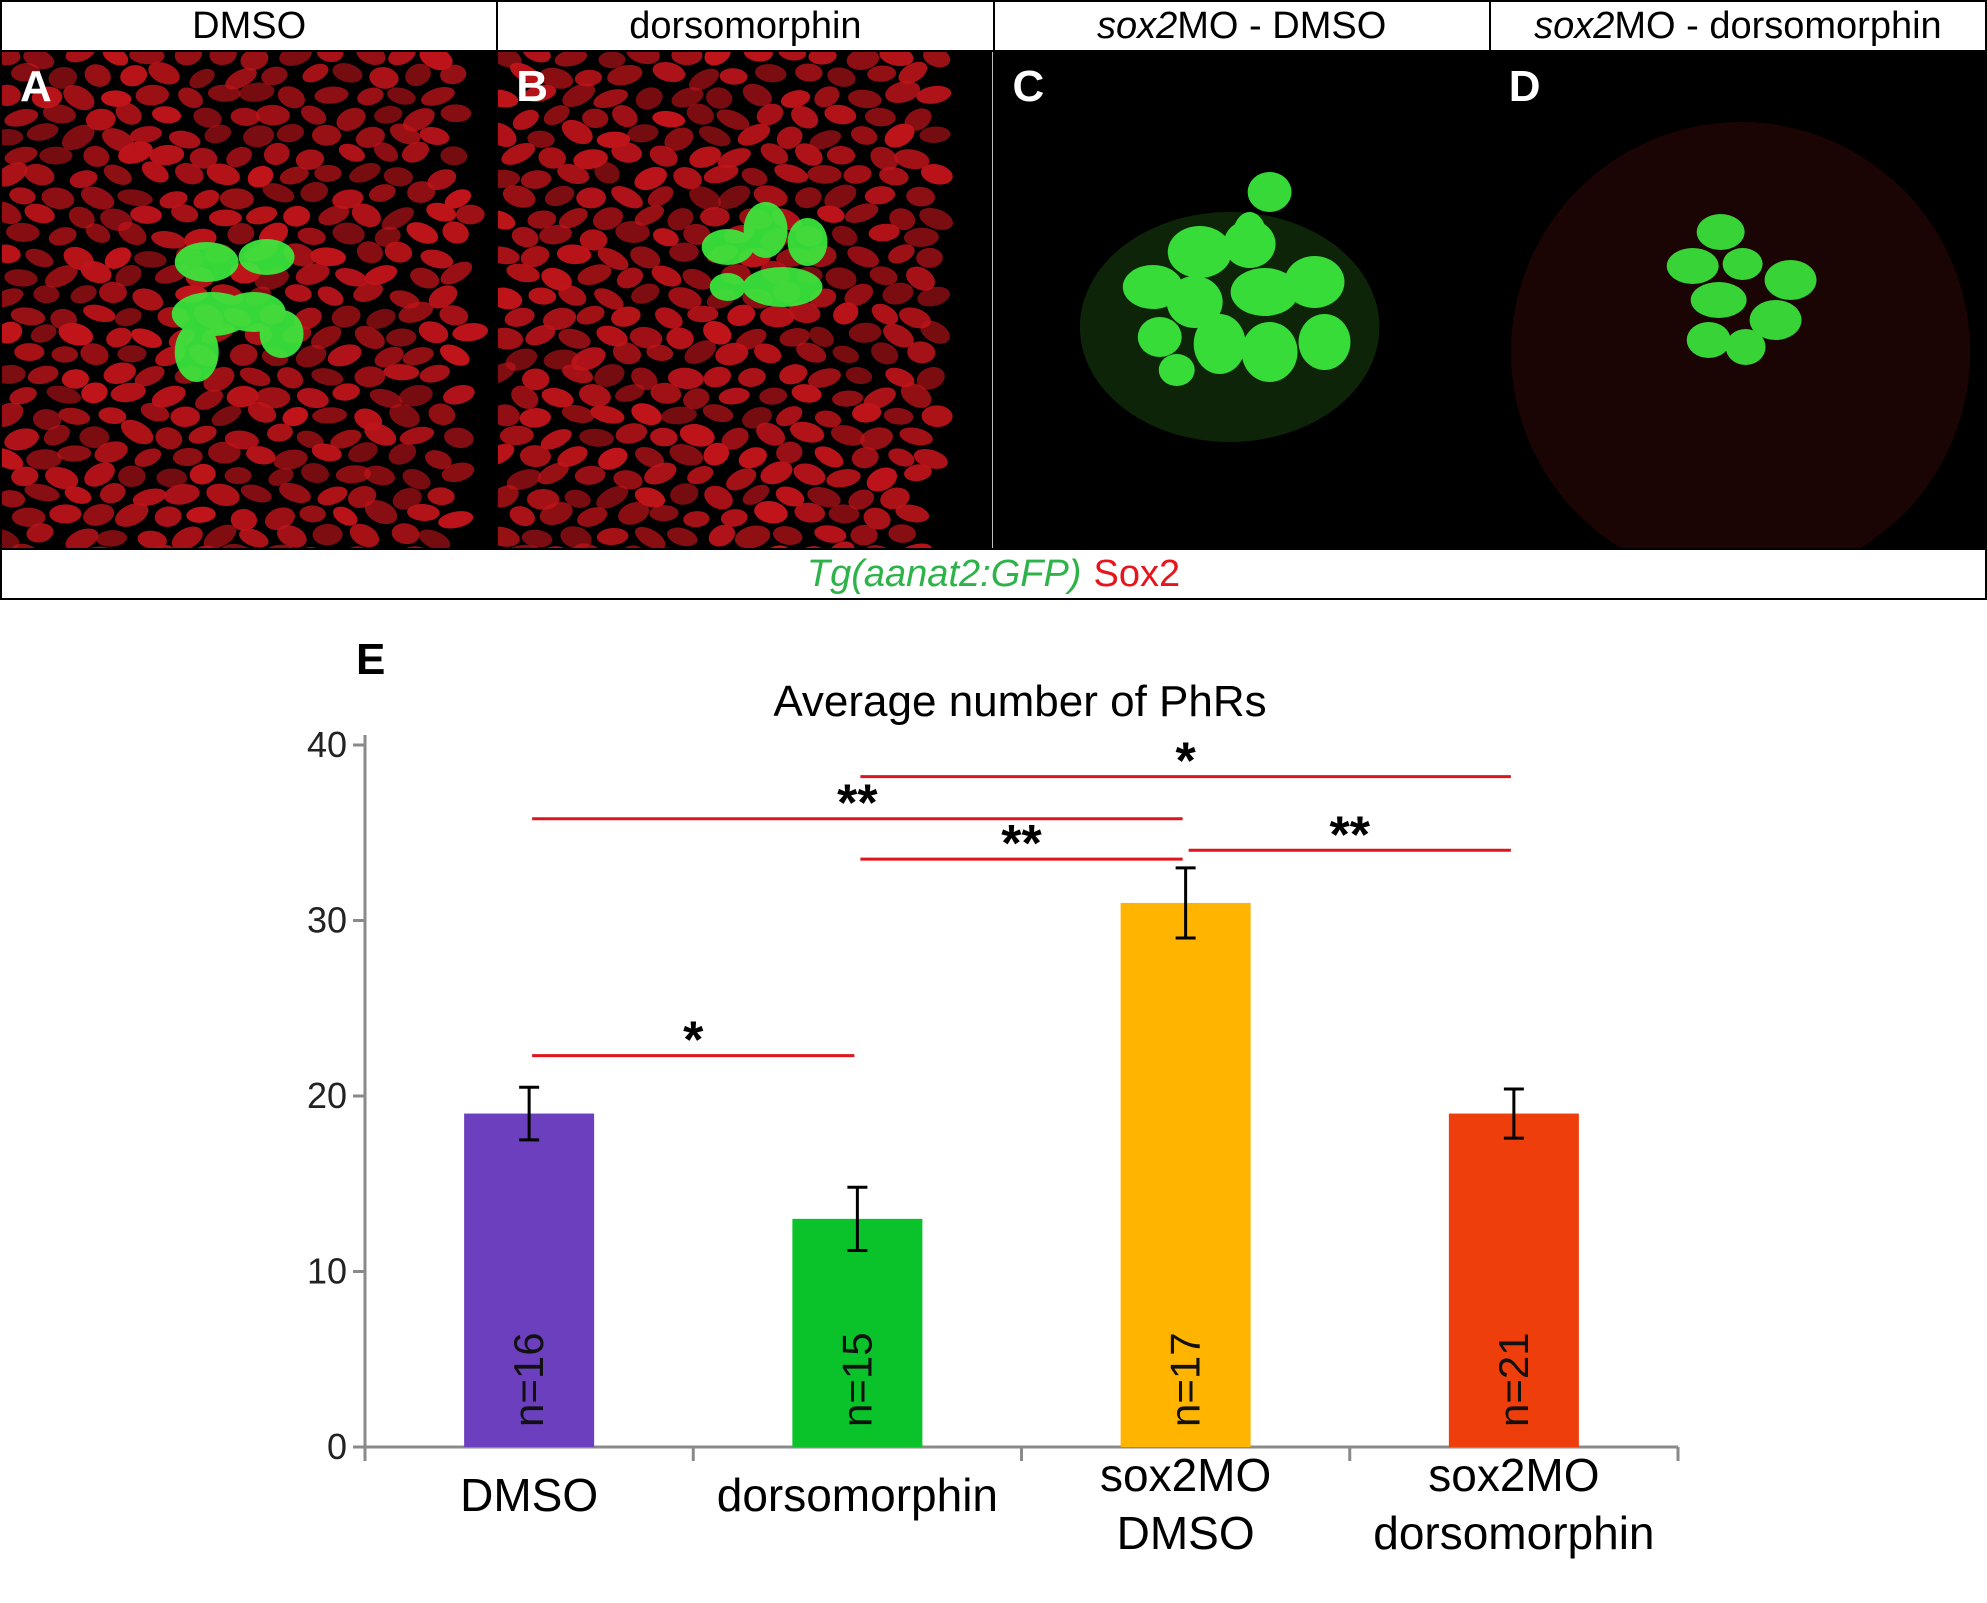 The height and width of the screenshot is (1603, 1987). What do you see at coordinates (370, 659) in the screenshot?
I see `panel-letter-e: E` at bounding box center [370, 659].